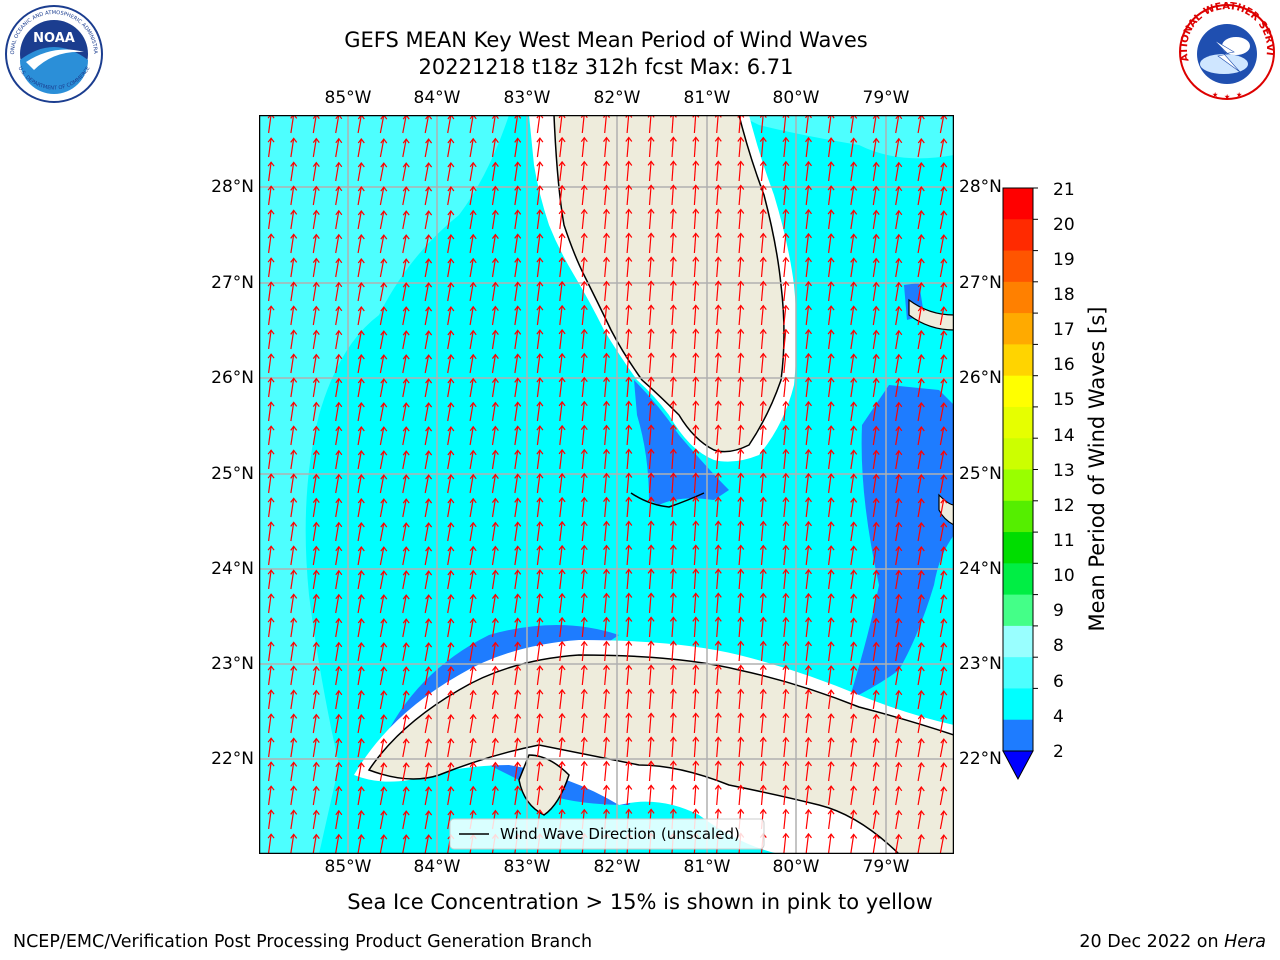  What do you see at coordinates (707, 867) in the screenshot?
I see `lon-tick-bottom-4: 81°W` at bounding box center [707, 867].